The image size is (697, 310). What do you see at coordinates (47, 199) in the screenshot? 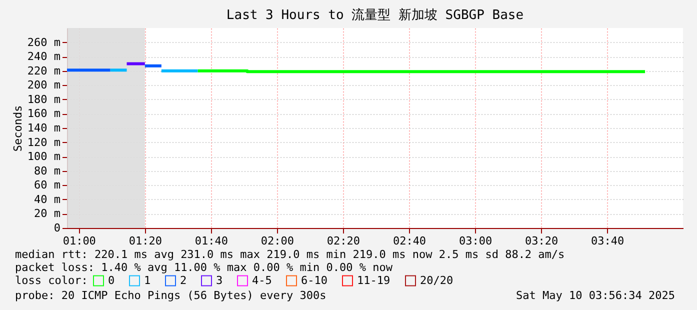
I see `y-tick-label: 40 m` at bounding box center [47, 199].